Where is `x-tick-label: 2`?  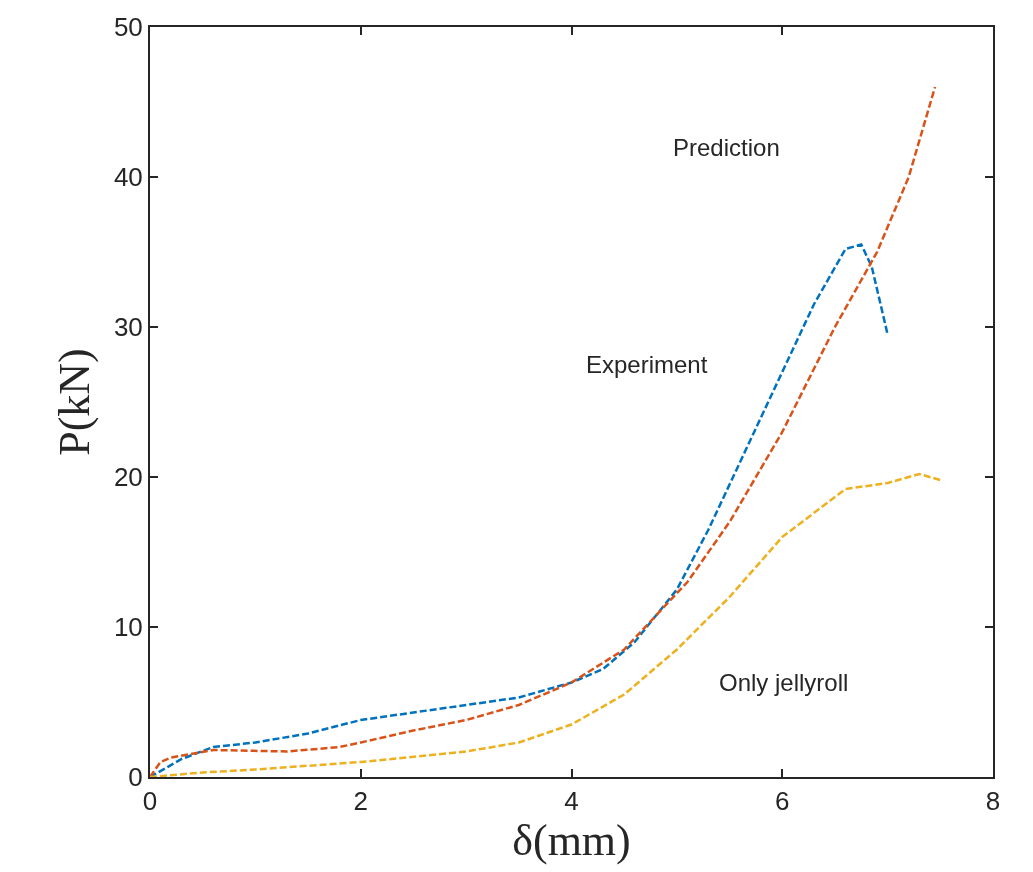
x-tick-label: 2 is located at coordinates (360, 801).